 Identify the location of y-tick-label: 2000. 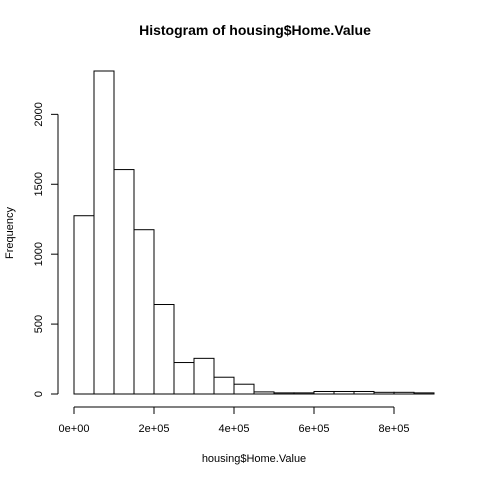
(39, 114).